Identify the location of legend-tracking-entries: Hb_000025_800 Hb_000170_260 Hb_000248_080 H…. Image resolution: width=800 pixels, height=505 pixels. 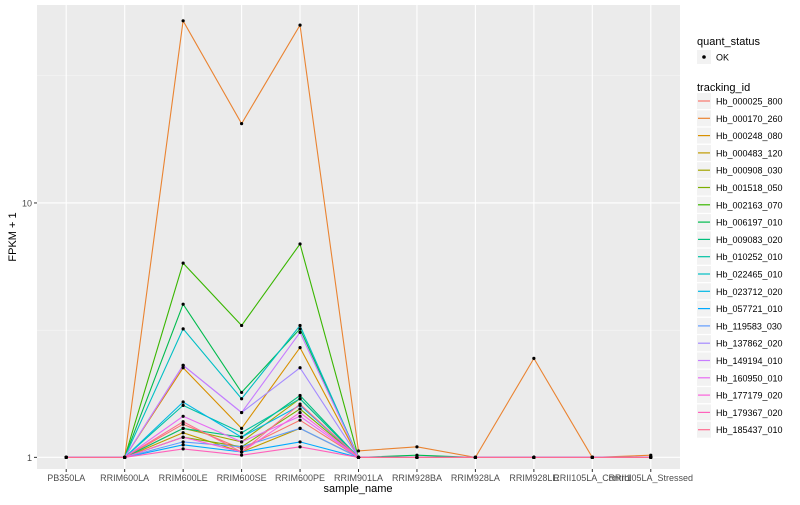
(740, 265).